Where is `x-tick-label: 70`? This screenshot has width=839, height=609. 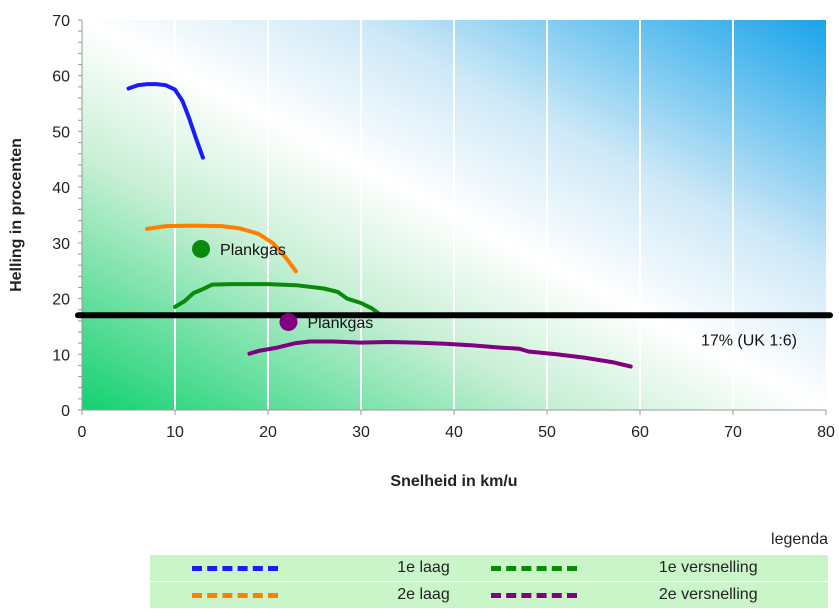
x-tick-label: 70 is located at coordinates (733, 432).